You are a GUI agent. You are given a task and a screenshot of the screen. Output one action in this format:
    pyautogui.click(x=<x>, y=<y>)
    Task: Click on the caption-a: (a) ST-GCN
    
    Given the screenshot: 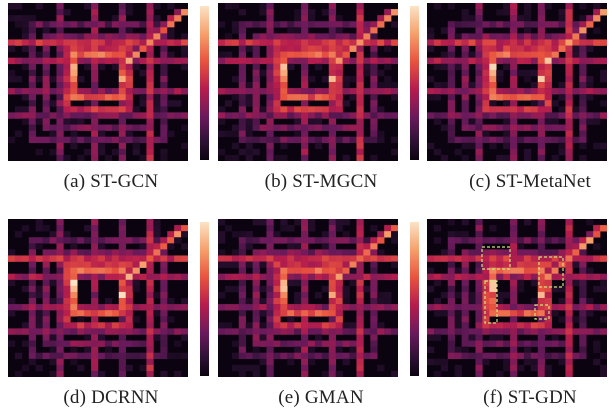 What is the action you would take?
    pyautogui.click(x=111, y=181)
    